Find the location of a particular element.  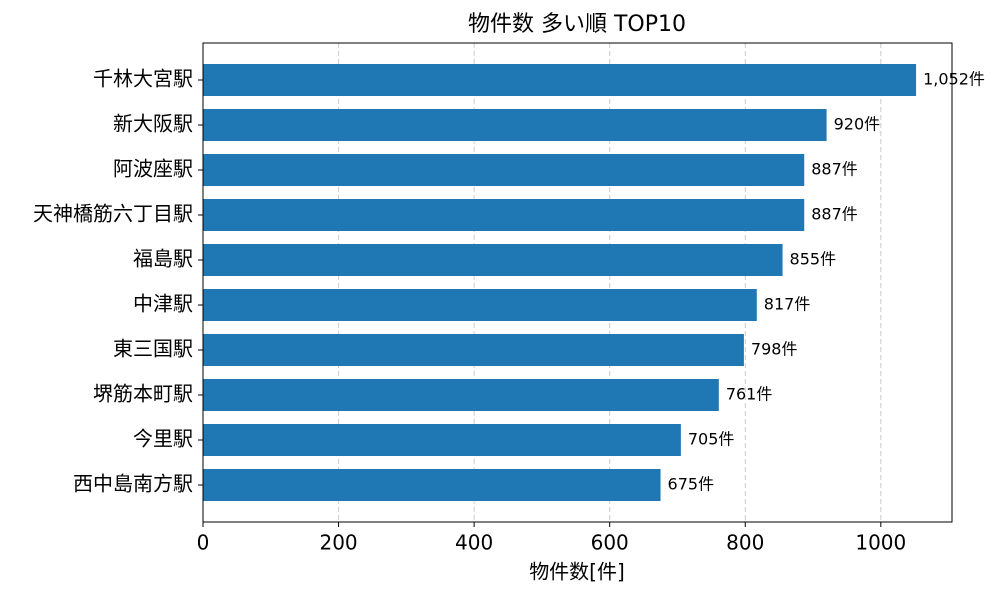

value-label: 1,052件 is located at coordinates (954, 79).